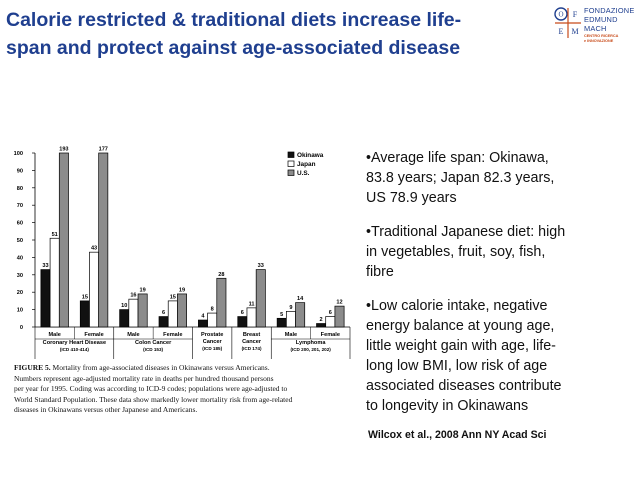 This screenshot has width=638, height=478. What do you see at coordinates (20, 311) in the screenshot?
I see `y-tick-label: 10` at bounding box center [20, 311].